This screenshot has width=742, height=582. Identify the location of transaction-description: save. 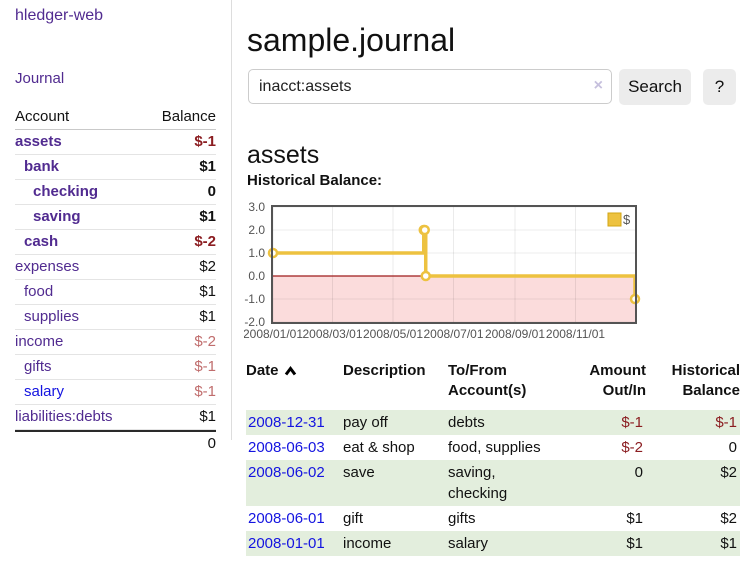
(359, 472).